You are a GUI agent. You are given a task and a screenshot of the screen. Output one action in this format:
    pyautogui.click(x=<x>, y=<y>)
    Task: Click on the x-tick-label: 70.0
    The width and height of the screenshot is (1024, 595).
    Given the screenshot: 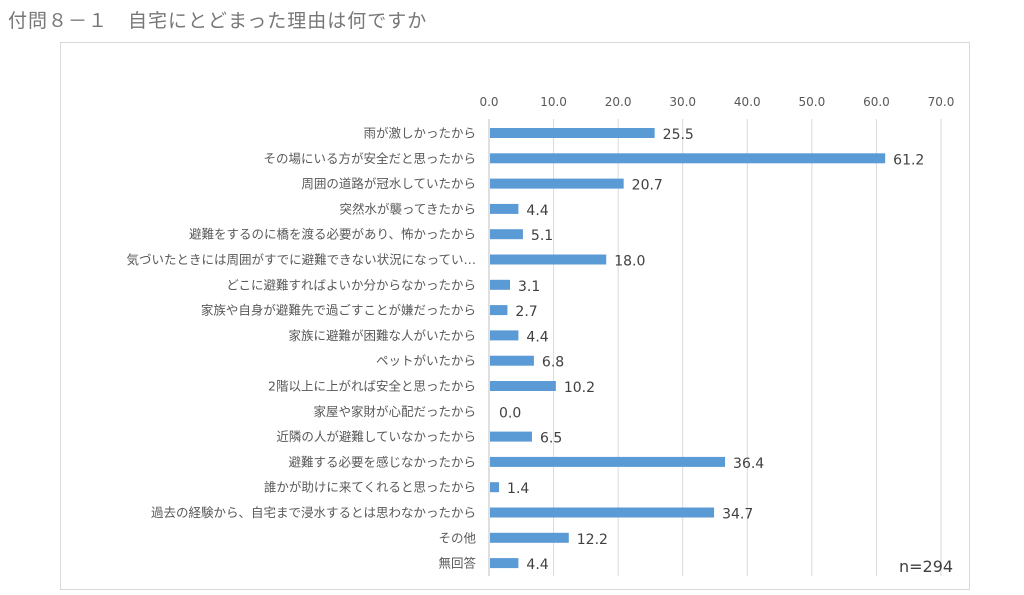 What is the action you would take?
    pyautogui.click(x=941, y=102)
    